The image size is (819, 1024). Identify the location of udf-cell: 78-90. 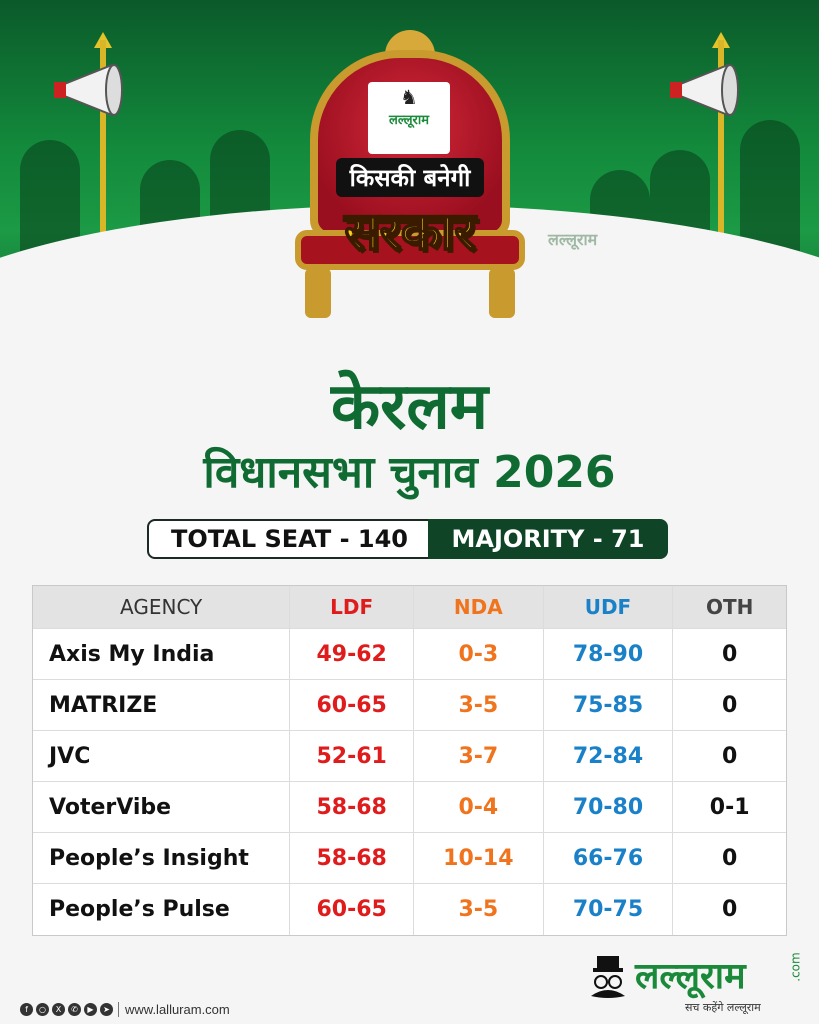
(609, 654).